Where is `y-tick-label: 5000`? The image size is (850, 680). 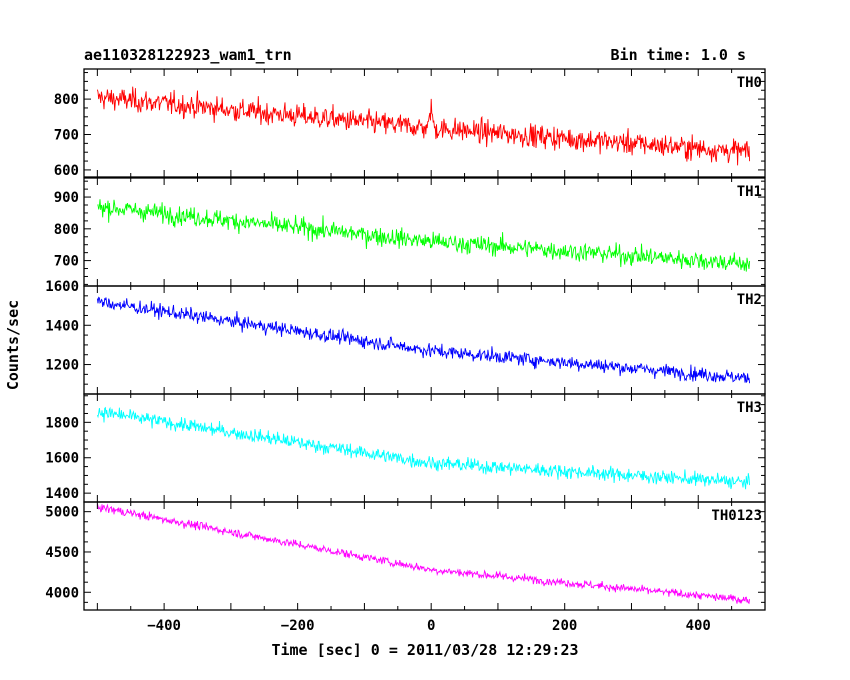 y-tick-label: 5000 is located at coordinates (62, 513).